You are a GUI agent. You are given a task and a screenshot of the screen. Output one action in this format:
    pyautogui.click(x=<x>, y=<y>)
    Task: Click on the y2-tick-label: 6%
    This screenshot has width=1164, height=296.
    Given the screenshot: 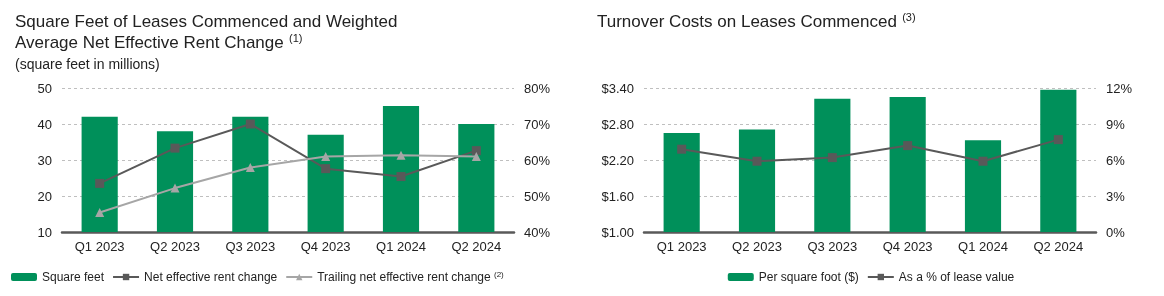 What is the action you would take?
    pyautogui.click(x=1116, y=160)
    